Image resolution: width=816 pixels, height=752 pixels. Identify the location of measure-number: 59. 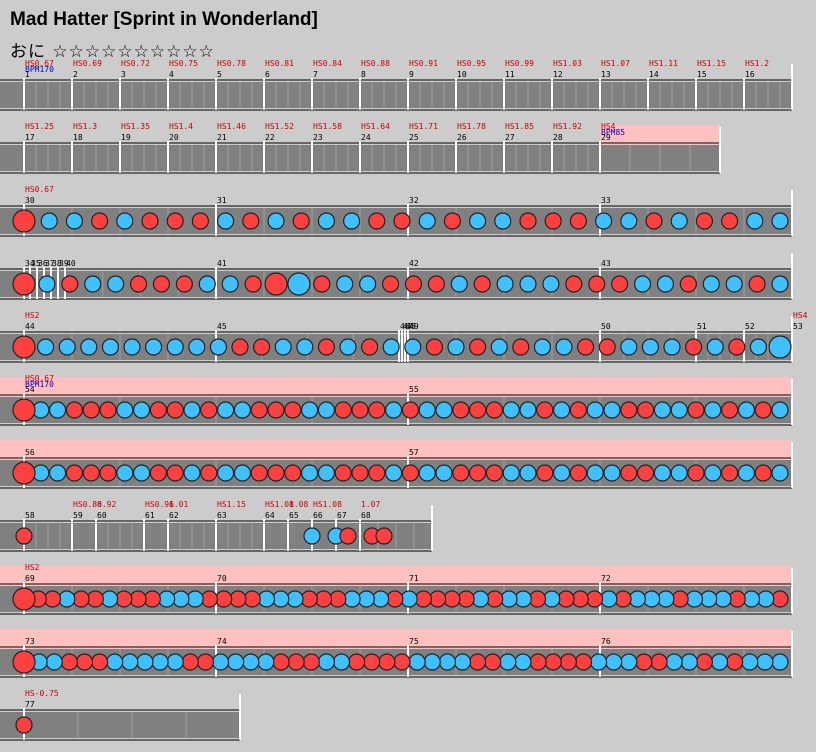
(78, 515).